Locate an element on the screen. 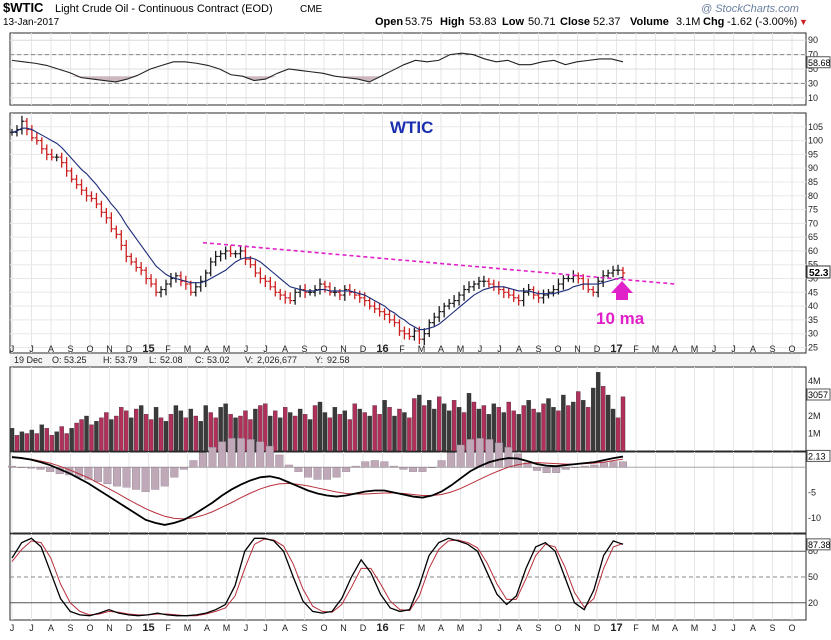 Image resolution: width=831 pixels, height=640 pixels. price-tick-label: 50 is located at coordinates (813, 279).